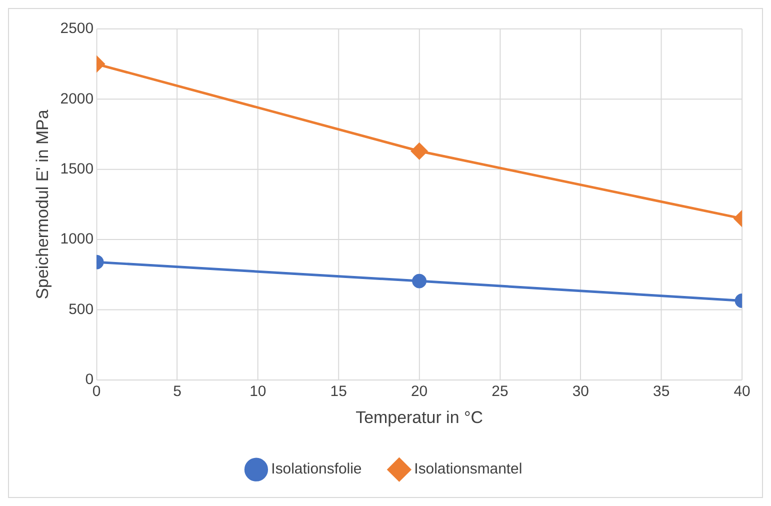 The image size is (771, 506). Describe the element at coordinates (42, 204) in the screenshot. I see `y-axis-title: Speichermodul E' in MPa` at that location.